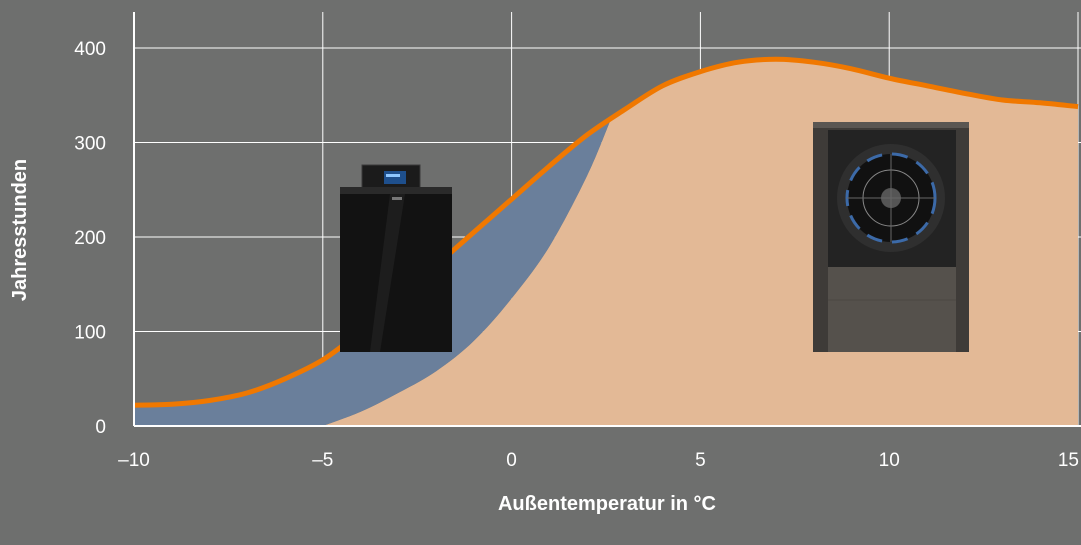 The image size is (1081, 545). Describe the element at coordinates (889, 460) in the screenshot. I see `x-tick-label: 10` at that location.